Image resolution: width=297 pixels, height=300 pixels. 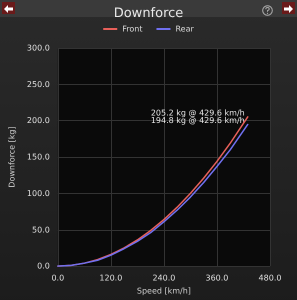 What do you see at coordinates (149, 13) in the screenshot?
I see `chart-title: Downforce` at bounding box center [149, 13].